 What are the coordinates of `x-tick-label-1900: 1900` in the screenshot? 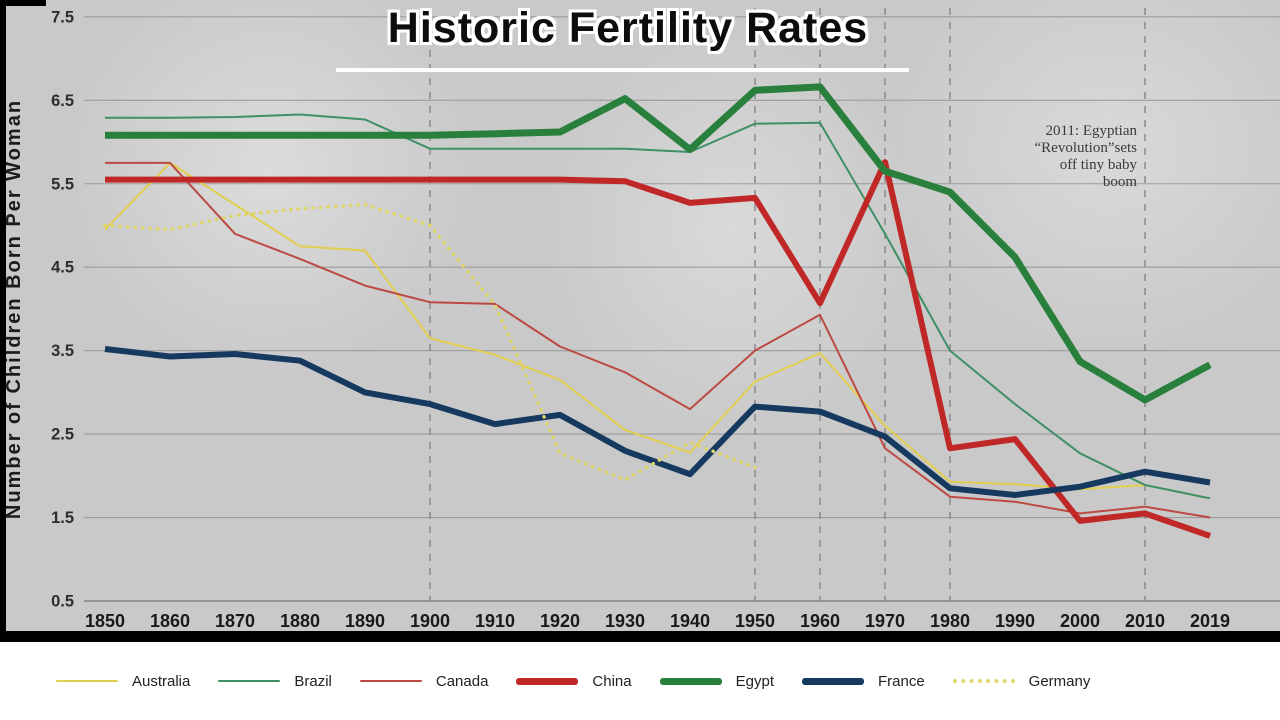 It's located at (430, 621).